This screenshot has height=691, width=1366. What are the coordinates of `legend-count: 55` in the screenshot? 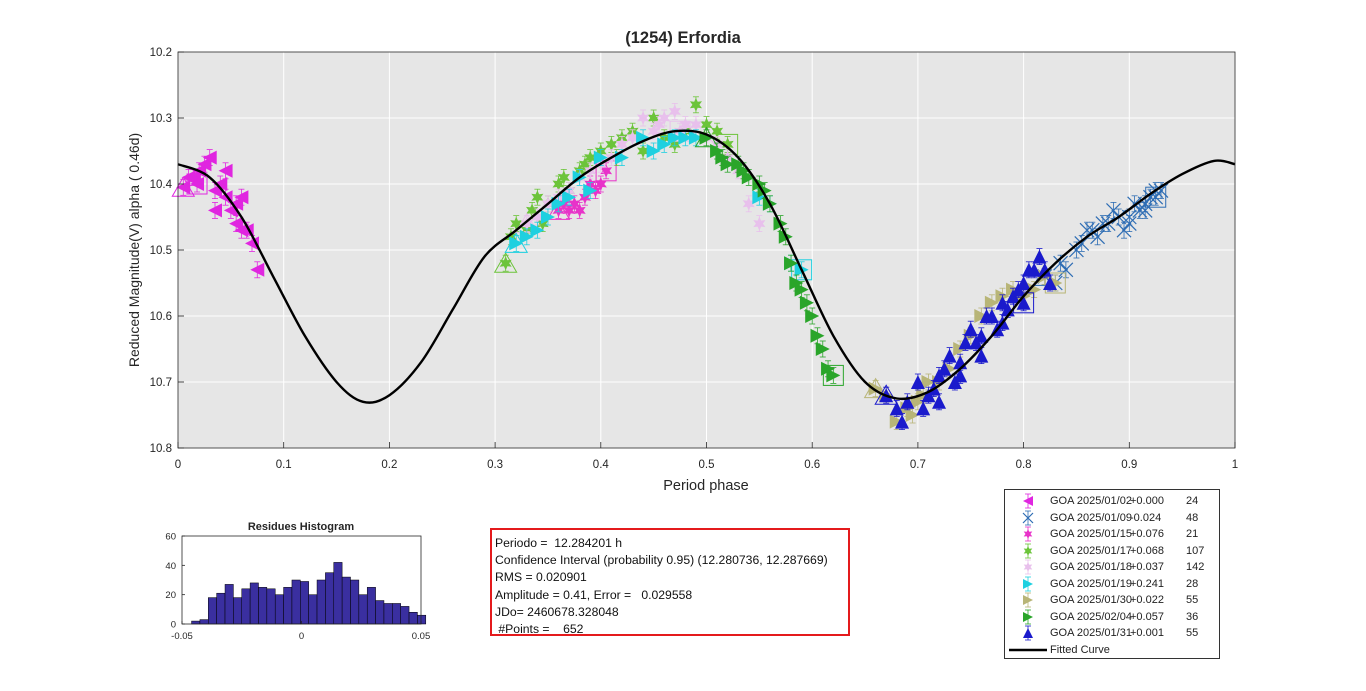 It's located at (1192, 633).